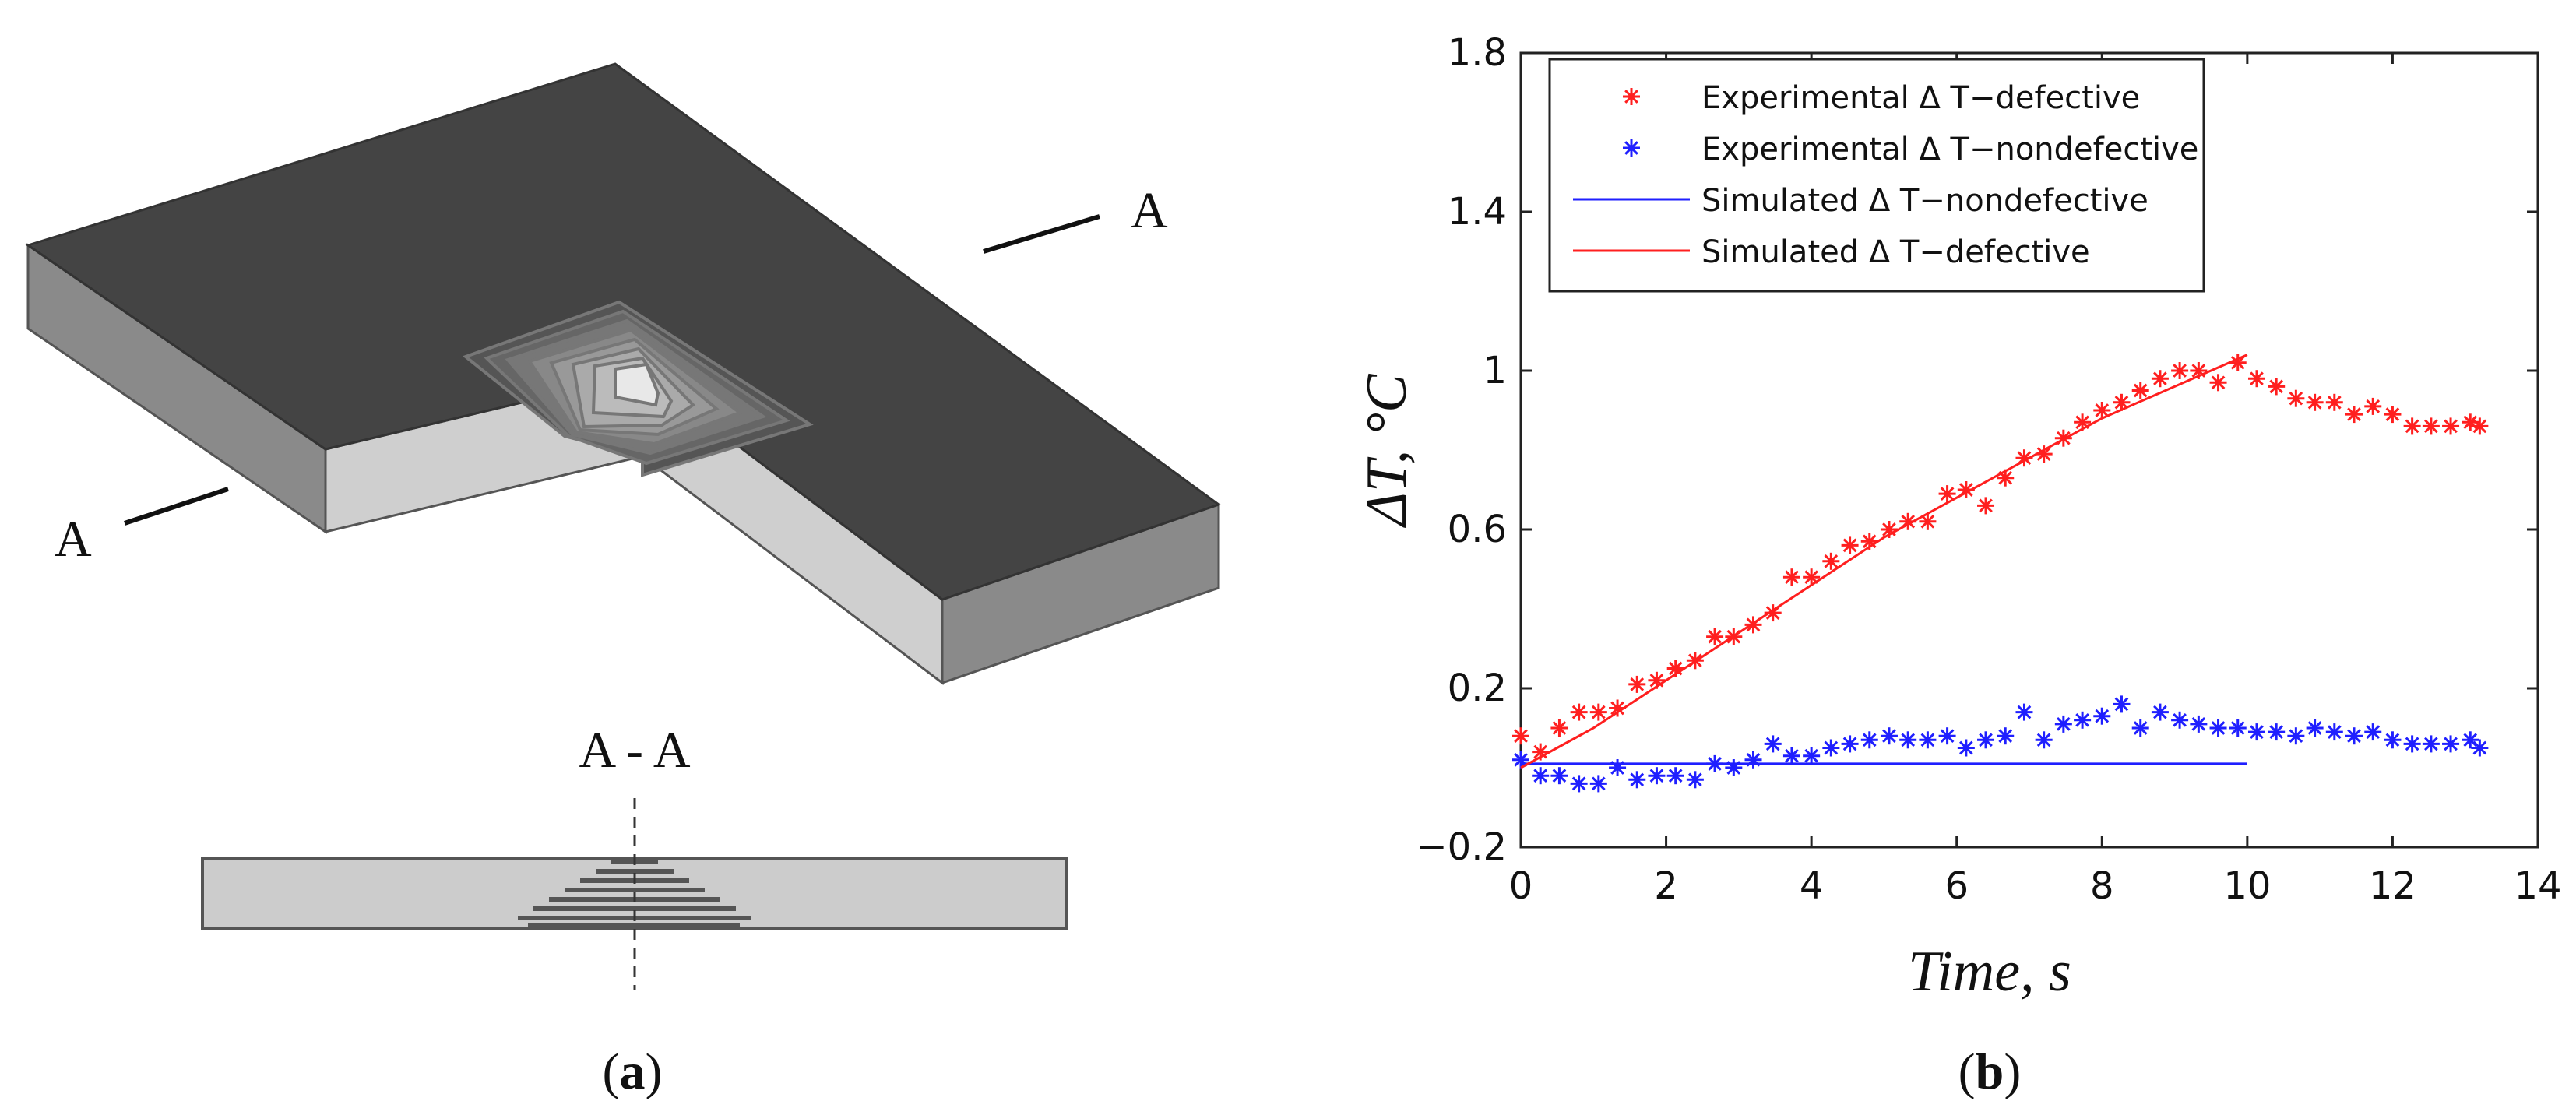 This screenshot has height=1108, width=2576. Describe the element at coordinates (2537, 886) in the screenshot. I see `x-tick-label: 14` at that location.